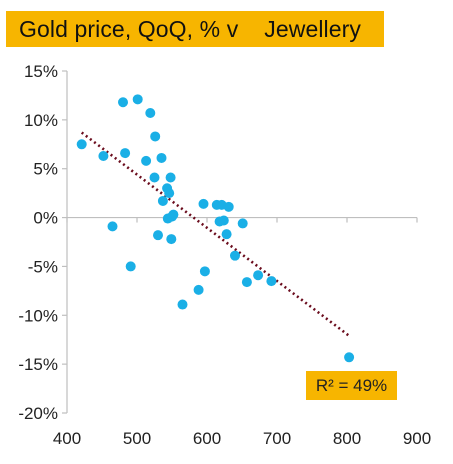 This screenshot has width=453, height=464. Describe the element at coordinates (41, 120) in the screenshot. I see `y-tick-label: 10%` at that location.